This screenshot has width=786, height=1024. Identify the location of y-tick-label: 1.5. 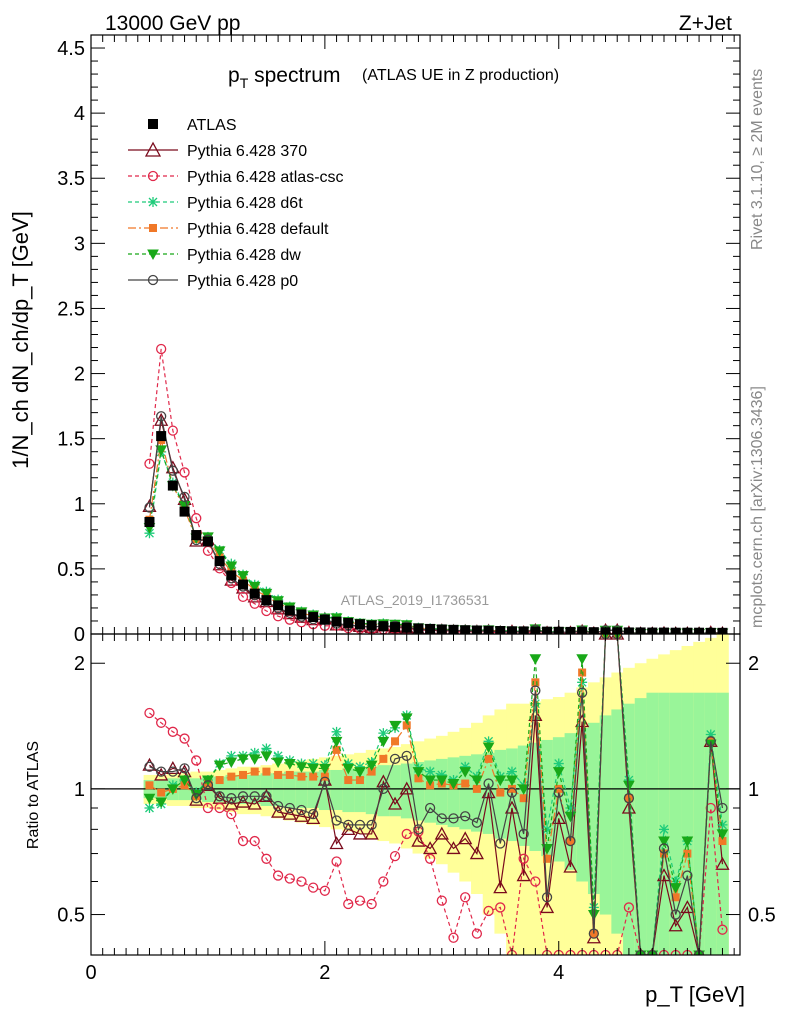
(71, 440).